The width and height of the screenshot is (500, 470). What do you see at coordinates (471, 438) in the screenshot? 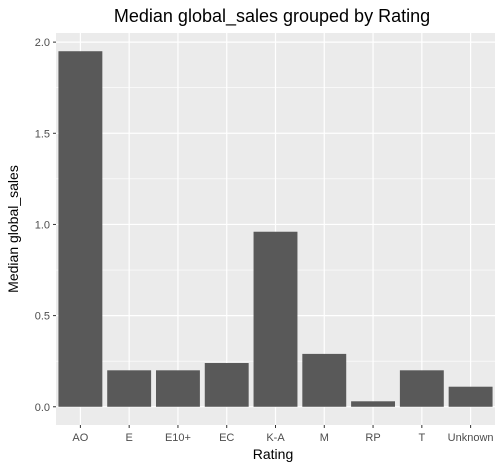
I see `x-tick-label: Unknown` at bounding box center [471, 438].